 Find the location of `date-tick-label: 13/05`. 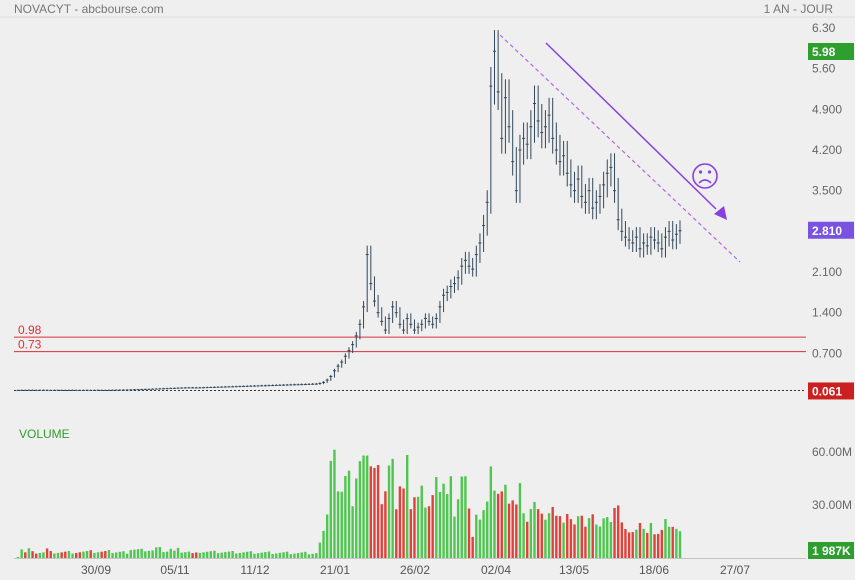

date-tick-label: 13/05 is located at coordinates (574, 570).